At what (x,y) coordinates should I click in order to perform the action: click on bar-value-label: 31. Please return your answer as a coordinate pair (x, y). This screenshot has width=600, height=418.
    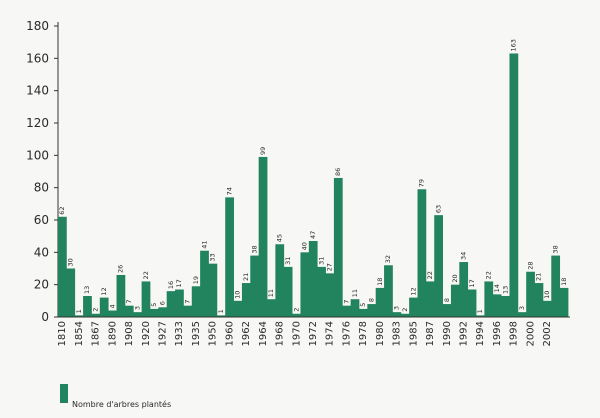
    Looking at the image, I should click on (288, 261).